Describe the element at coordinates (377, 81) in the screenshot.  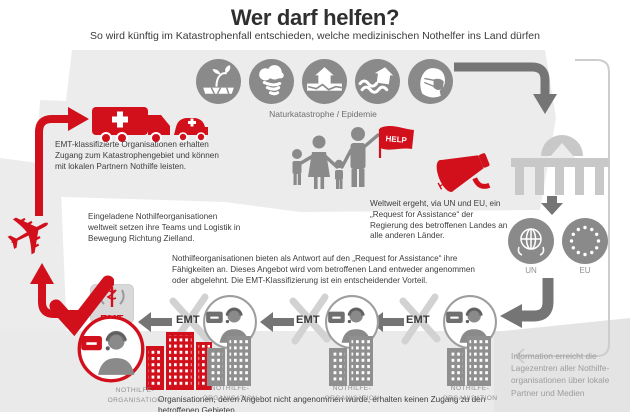
I see `flood-icon` at that location.